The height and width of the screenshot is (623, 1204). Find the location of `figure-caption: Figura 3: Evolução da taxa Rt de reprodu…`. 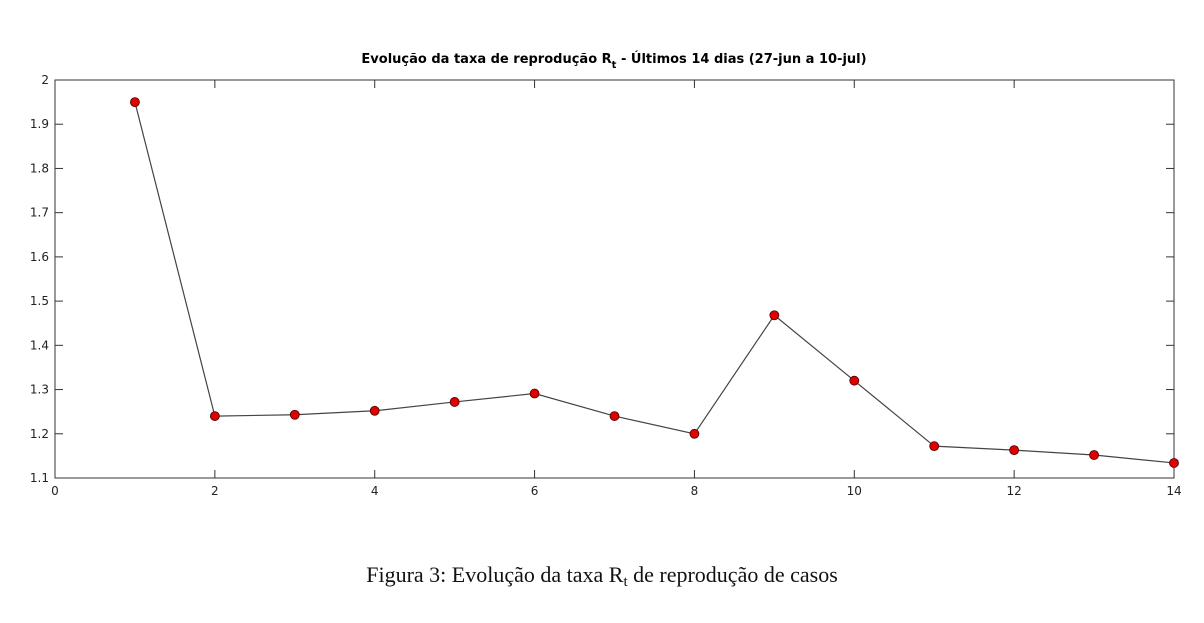

figure-caption: Figura 3: Evolução da taxa Rt de reprodu… is located at coordinates (602, 576).